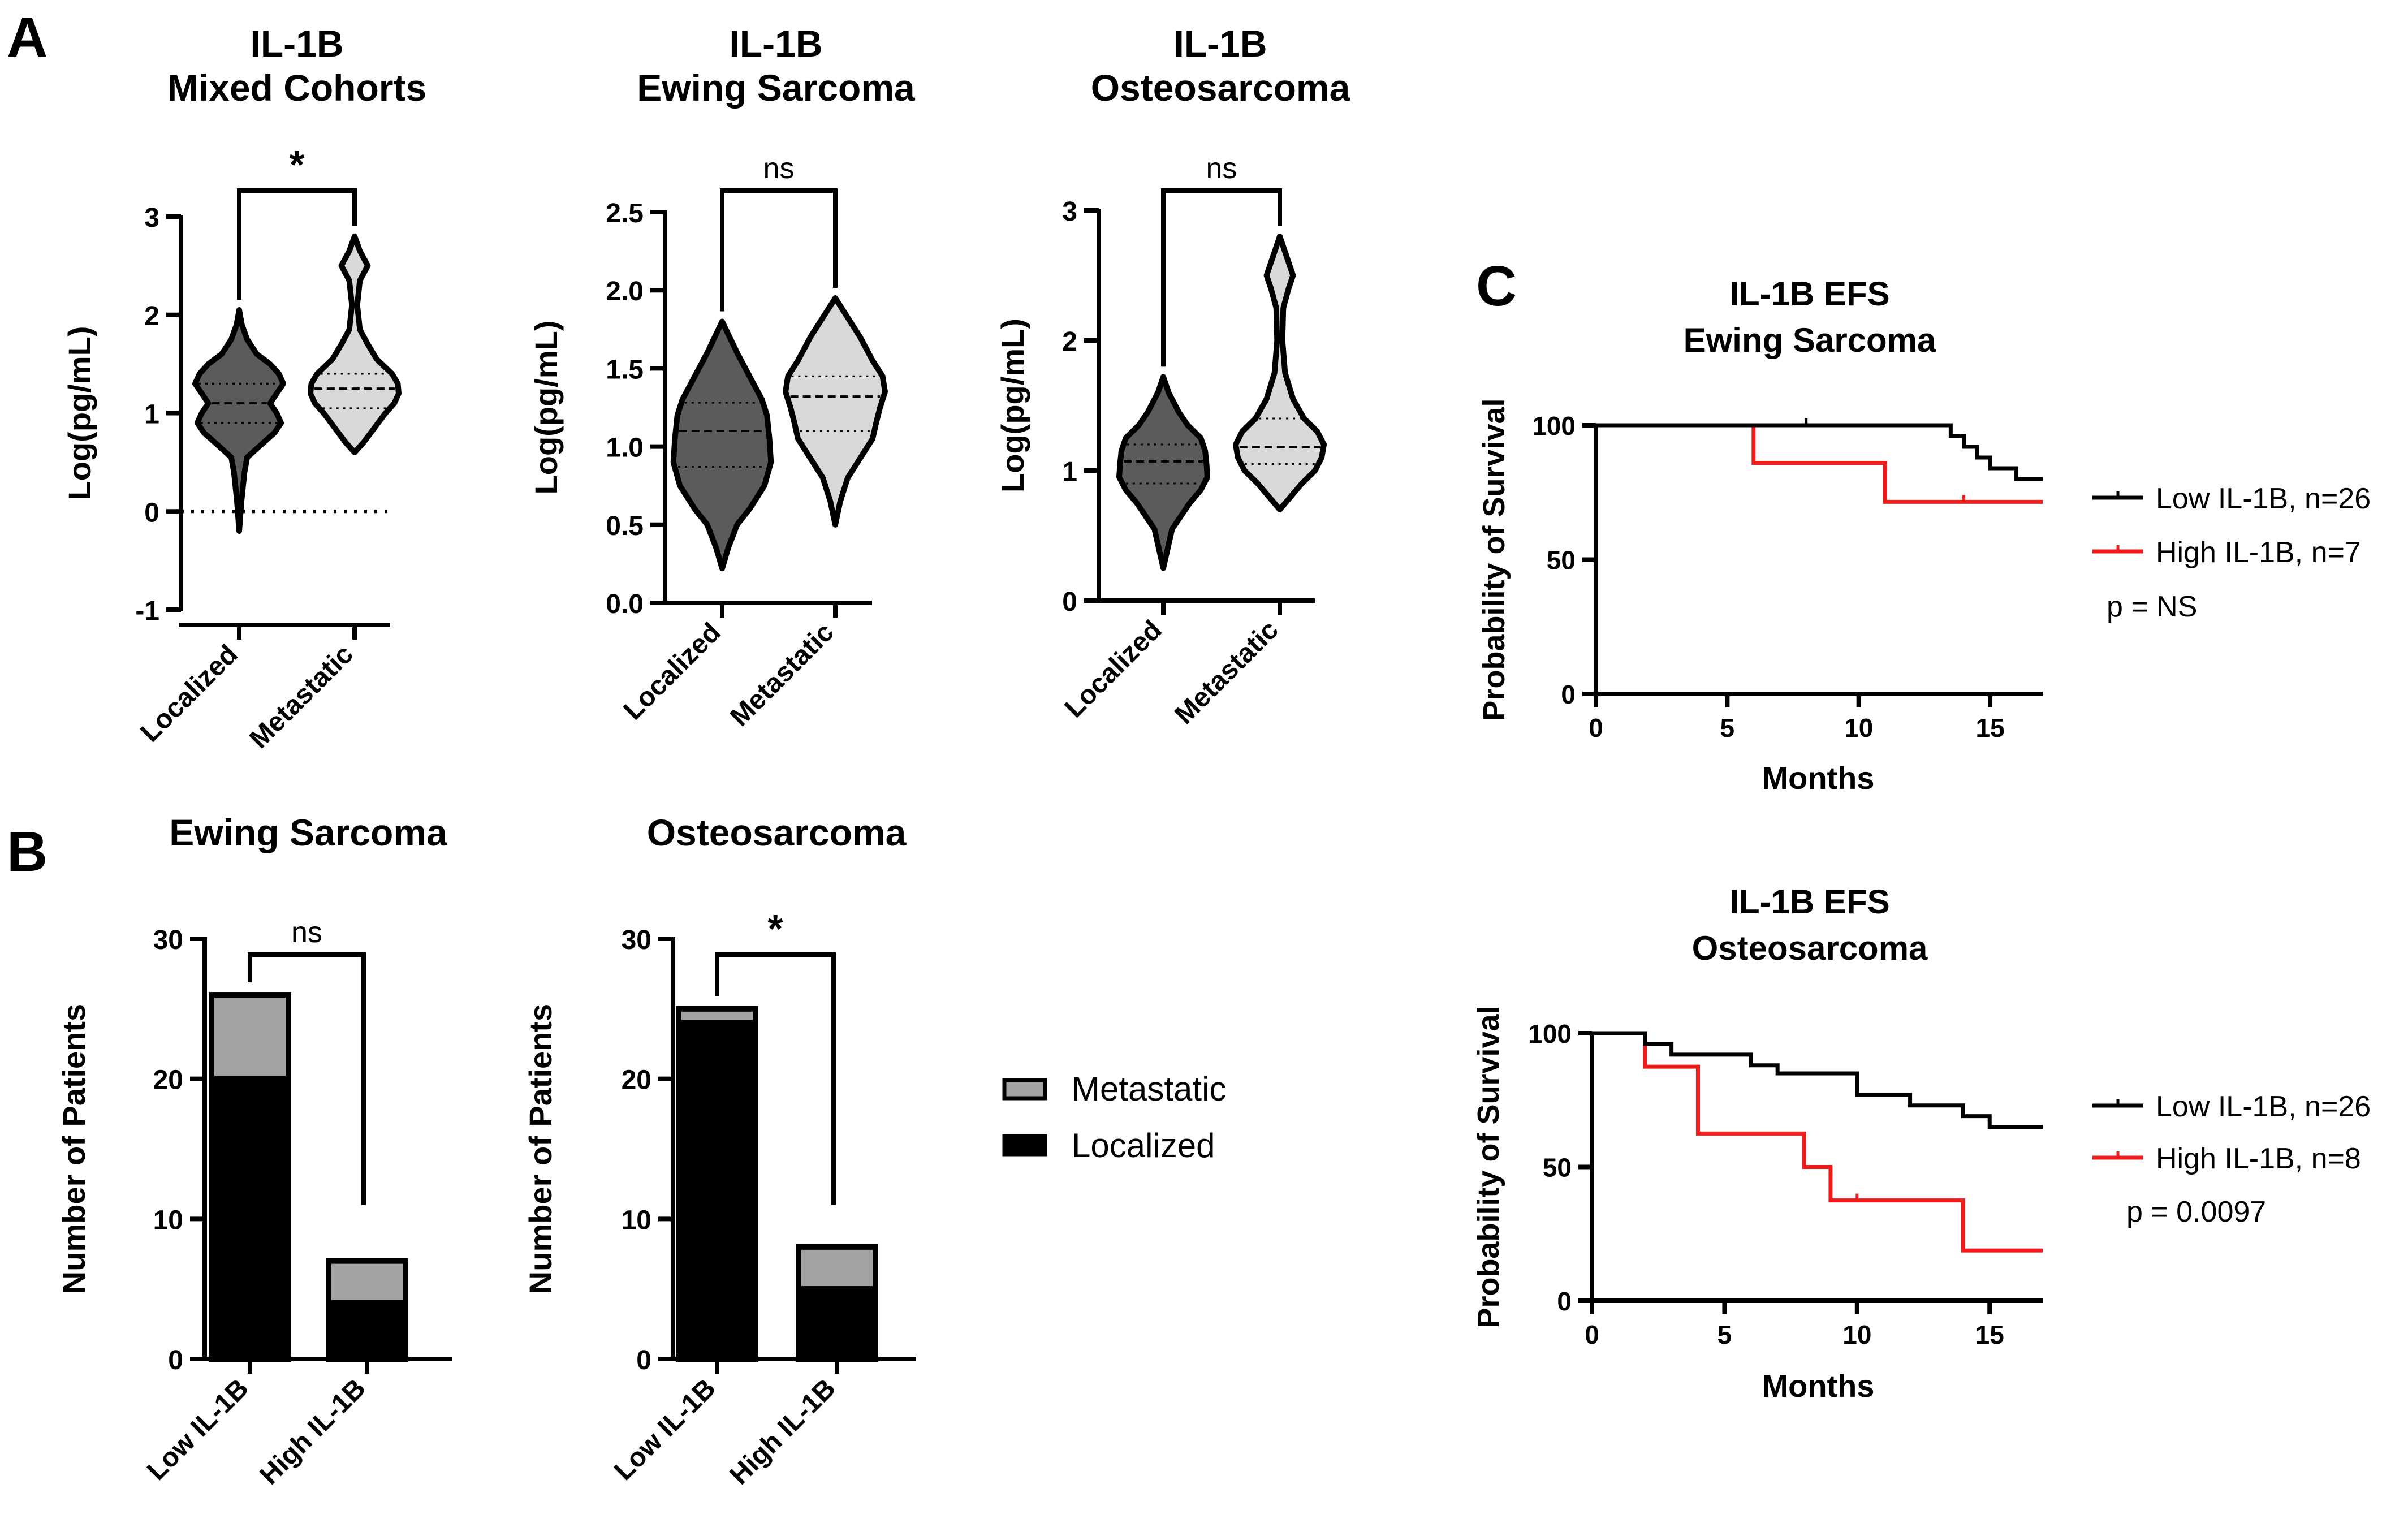  I want to click on y-tick-label: 1.0, so click(625, 448).